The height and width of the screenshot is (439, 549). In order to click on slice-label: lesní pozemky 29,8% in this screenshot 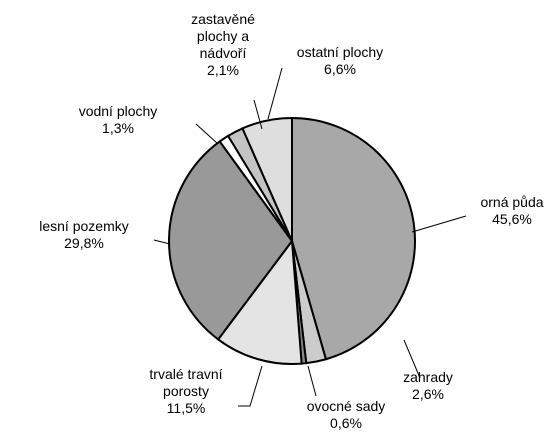, I will do `click(84, 235)`.